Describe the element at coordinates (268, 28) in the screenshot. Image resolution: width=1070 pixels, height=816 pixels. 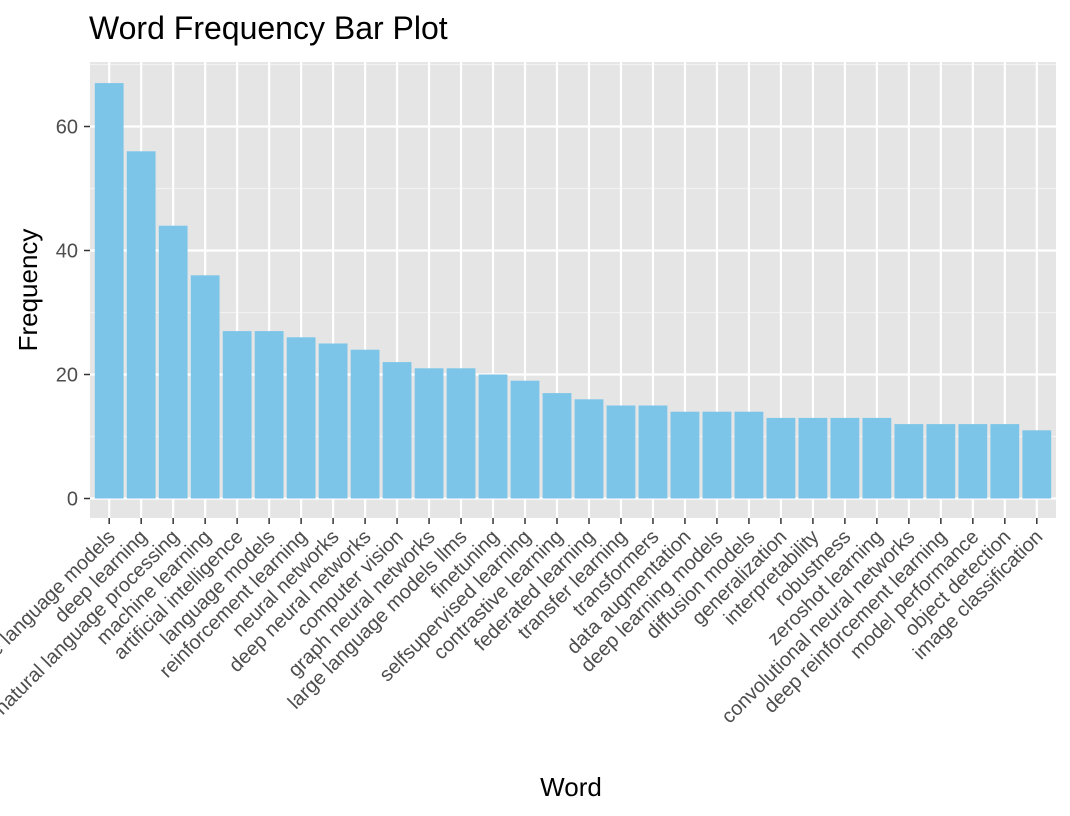
I see `chart-title: Word Frequency Bar Plot` at that location.